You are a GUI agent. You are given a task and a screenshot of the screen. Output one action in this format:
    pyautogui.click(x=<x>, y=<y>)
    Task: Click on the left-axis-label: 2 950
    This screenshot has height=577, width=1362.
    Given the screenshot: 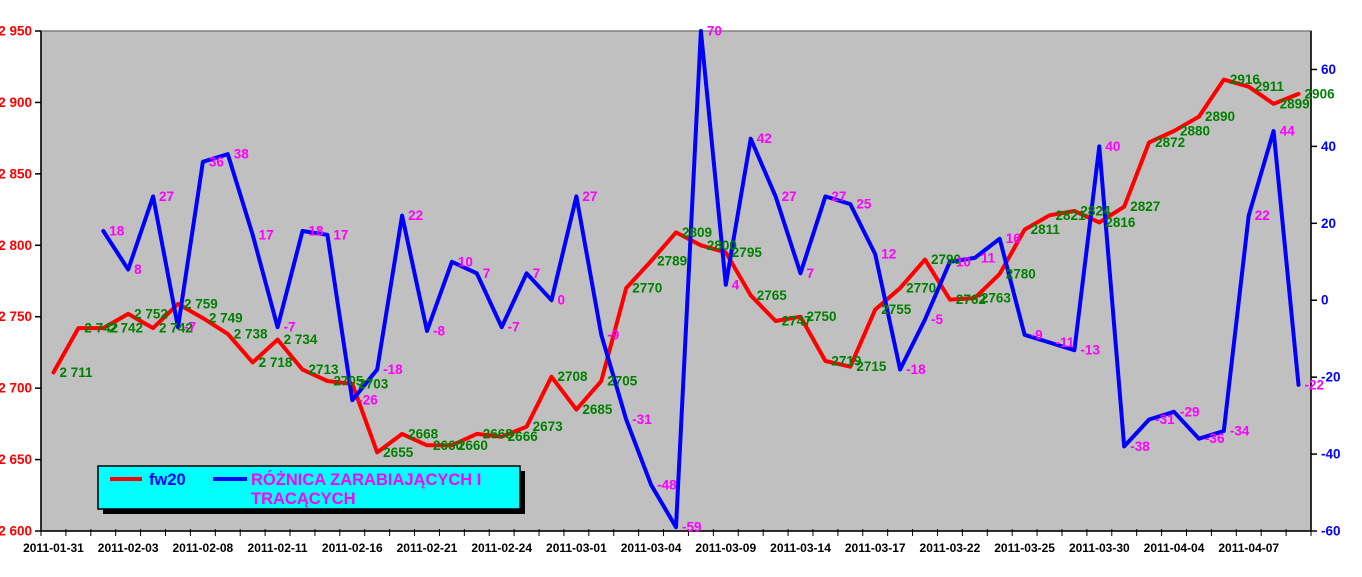 What is the action you would take?
    pyautogui.click(x=16, y=31)
    